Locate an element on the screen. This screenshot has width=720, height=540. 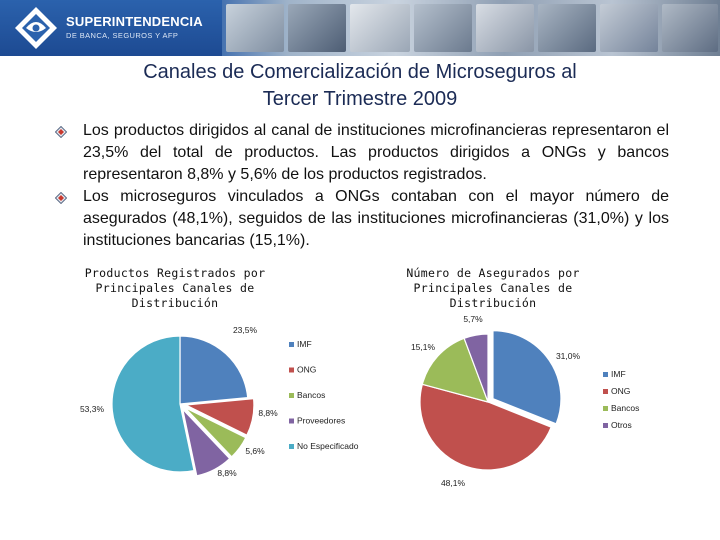
chart1-title-line2: Principales Canales de is located at coordinates (175, 288).